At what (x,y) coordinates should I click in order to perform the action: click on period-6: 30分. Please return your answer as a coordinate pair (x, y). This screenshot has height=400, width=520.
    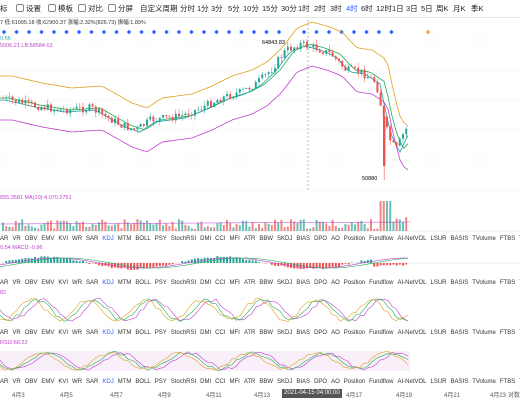
    Looking at the image, I should click on (289, 8).